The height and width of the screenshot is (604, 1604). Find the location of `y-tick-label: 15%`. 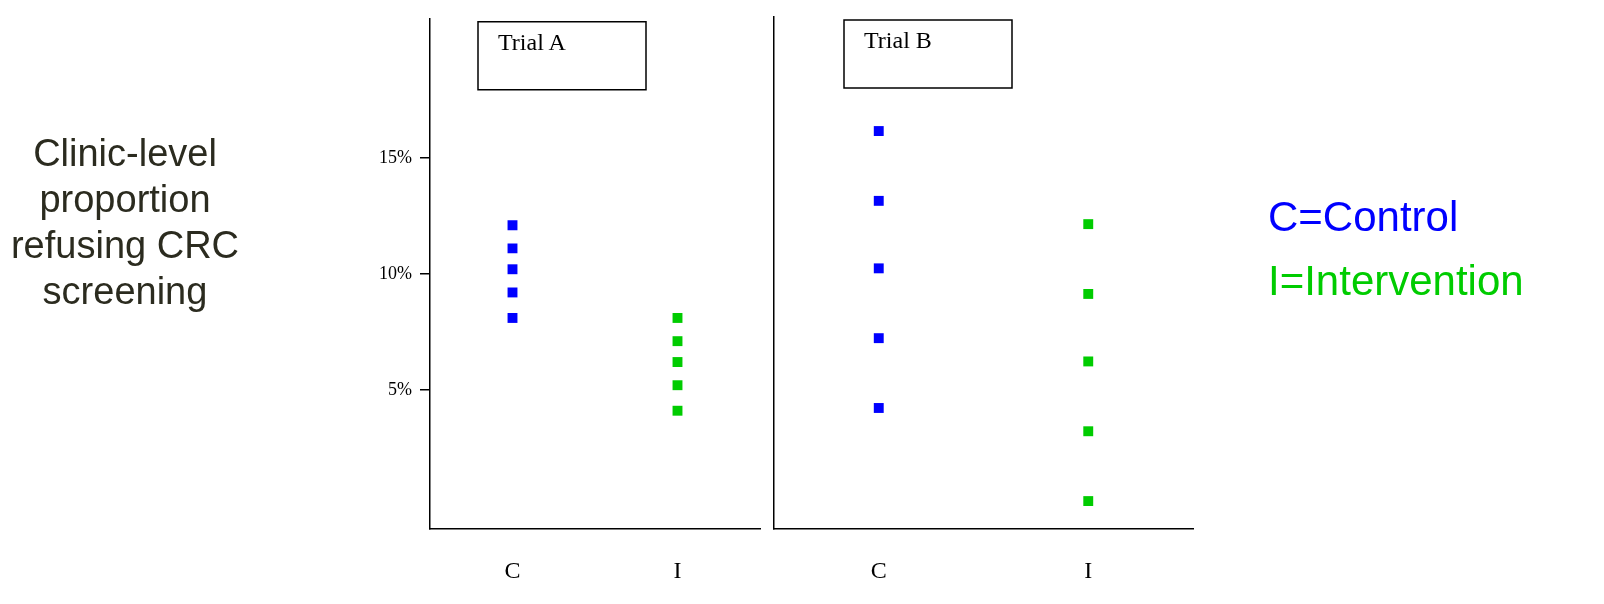

y-tick-label: 15% is located at coordinates (395, 156).